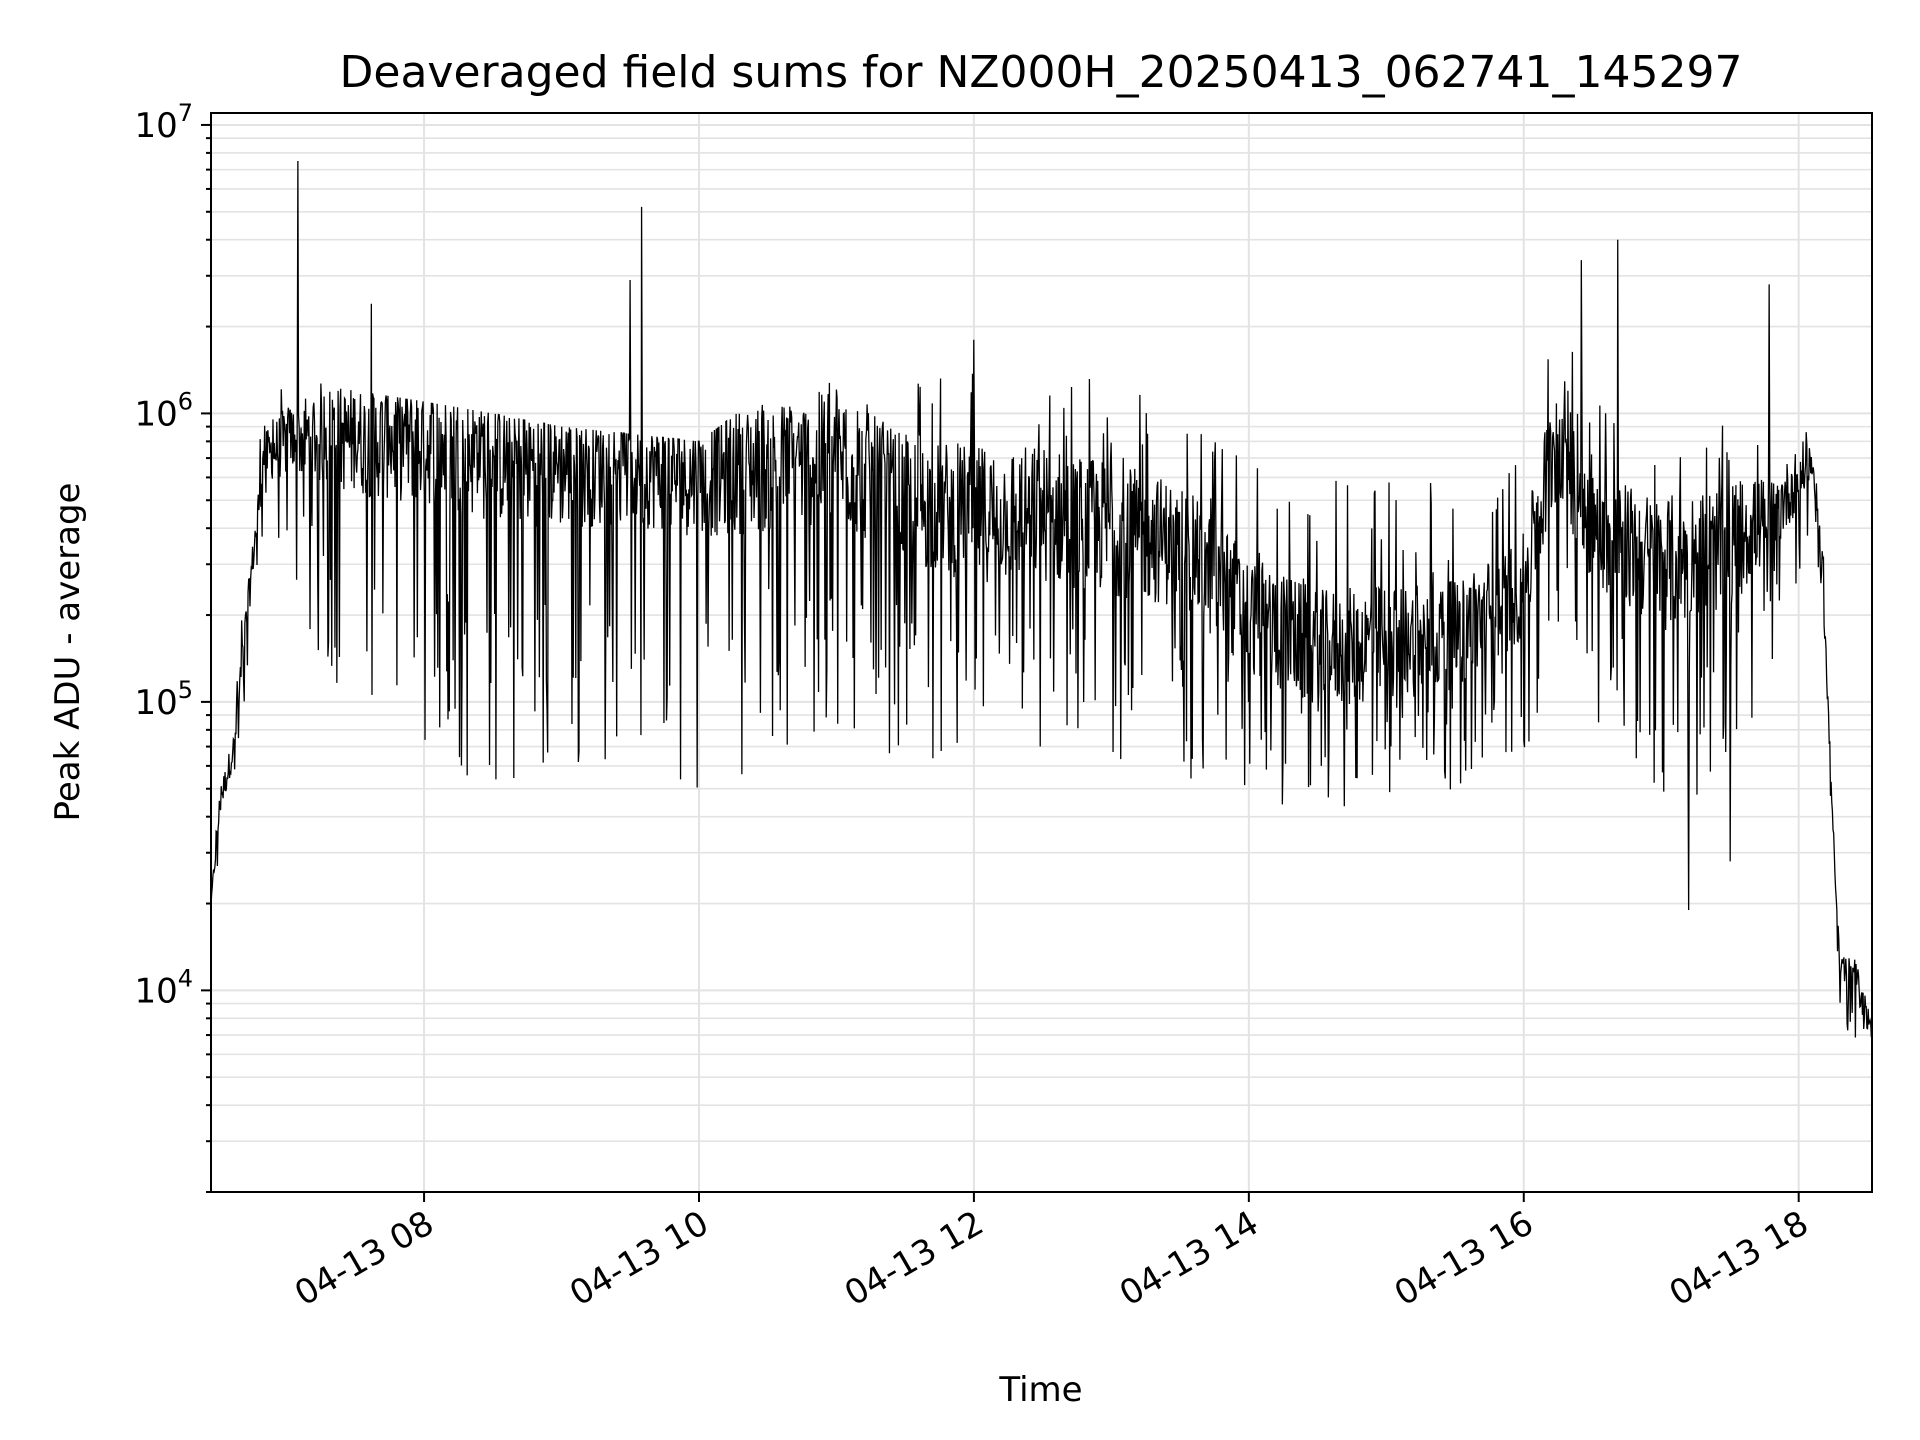 This screenshot has width=1920, height=1440. I want to click on y-tick-label: 10⁴, so click(163, 987).